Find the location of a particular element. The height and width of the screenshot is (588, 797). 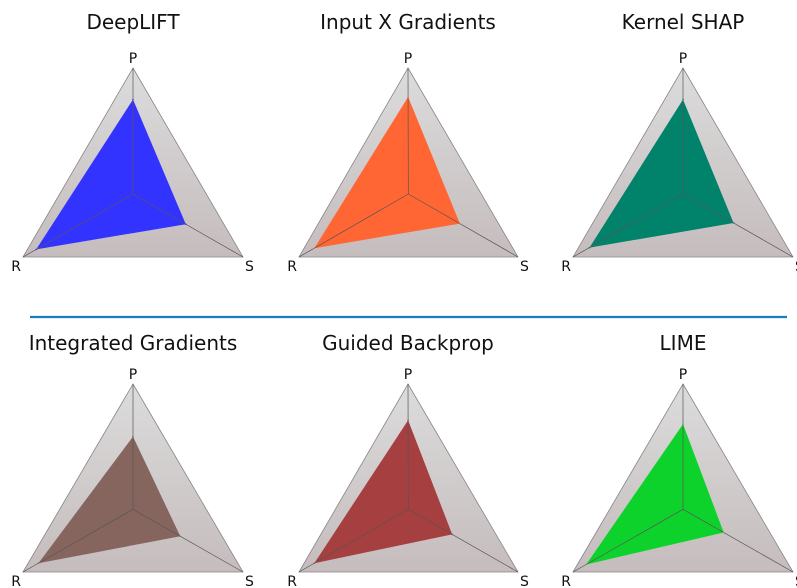

panel-title: Kernel SHAP is located at coordinates (683, 22).